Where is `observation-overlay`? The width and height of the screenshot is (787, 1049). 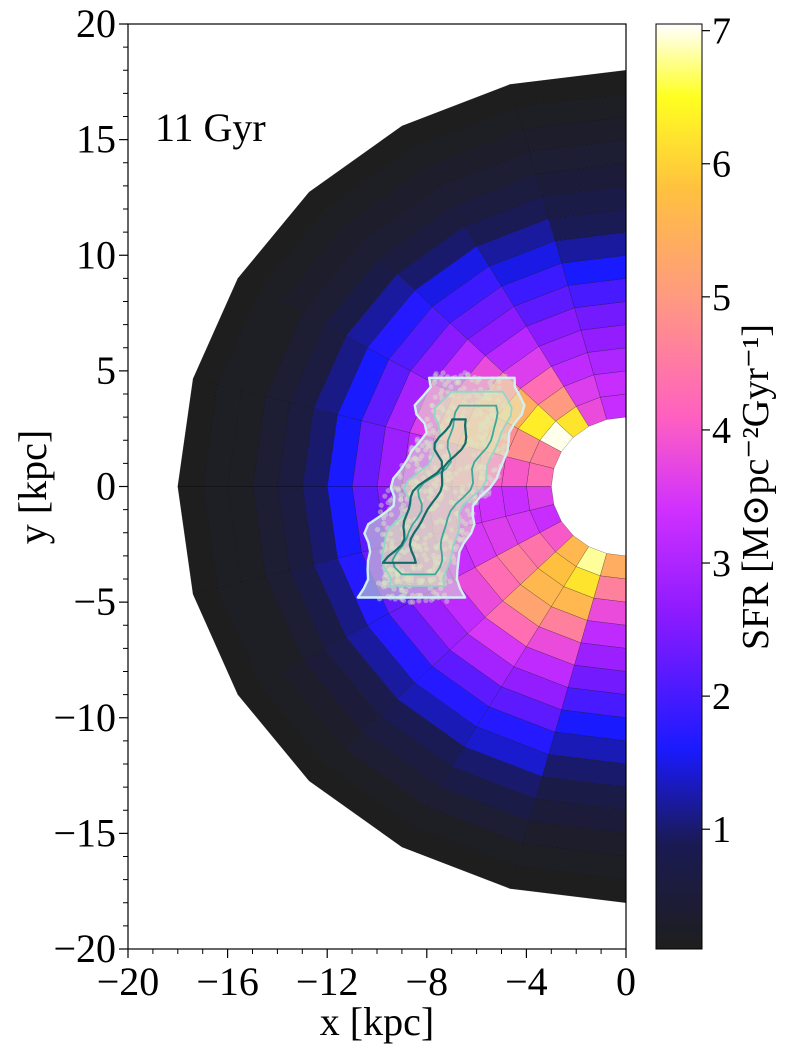
observation-overlay is located at coordinates (441, 487).